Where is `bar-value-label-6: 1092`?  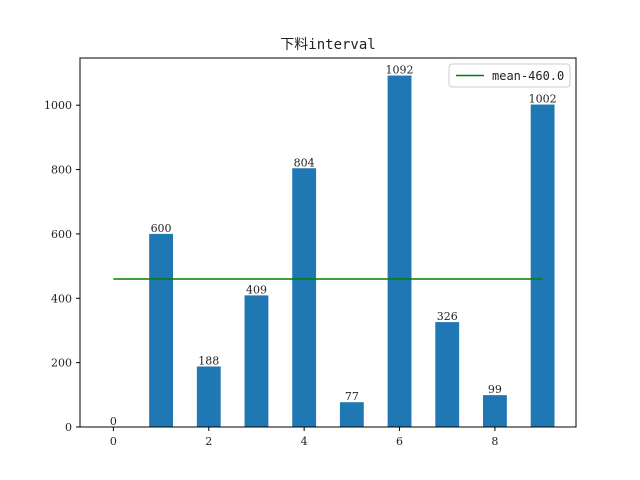
bar-value-label-6: 1092 is located at coordinates (400, 70).